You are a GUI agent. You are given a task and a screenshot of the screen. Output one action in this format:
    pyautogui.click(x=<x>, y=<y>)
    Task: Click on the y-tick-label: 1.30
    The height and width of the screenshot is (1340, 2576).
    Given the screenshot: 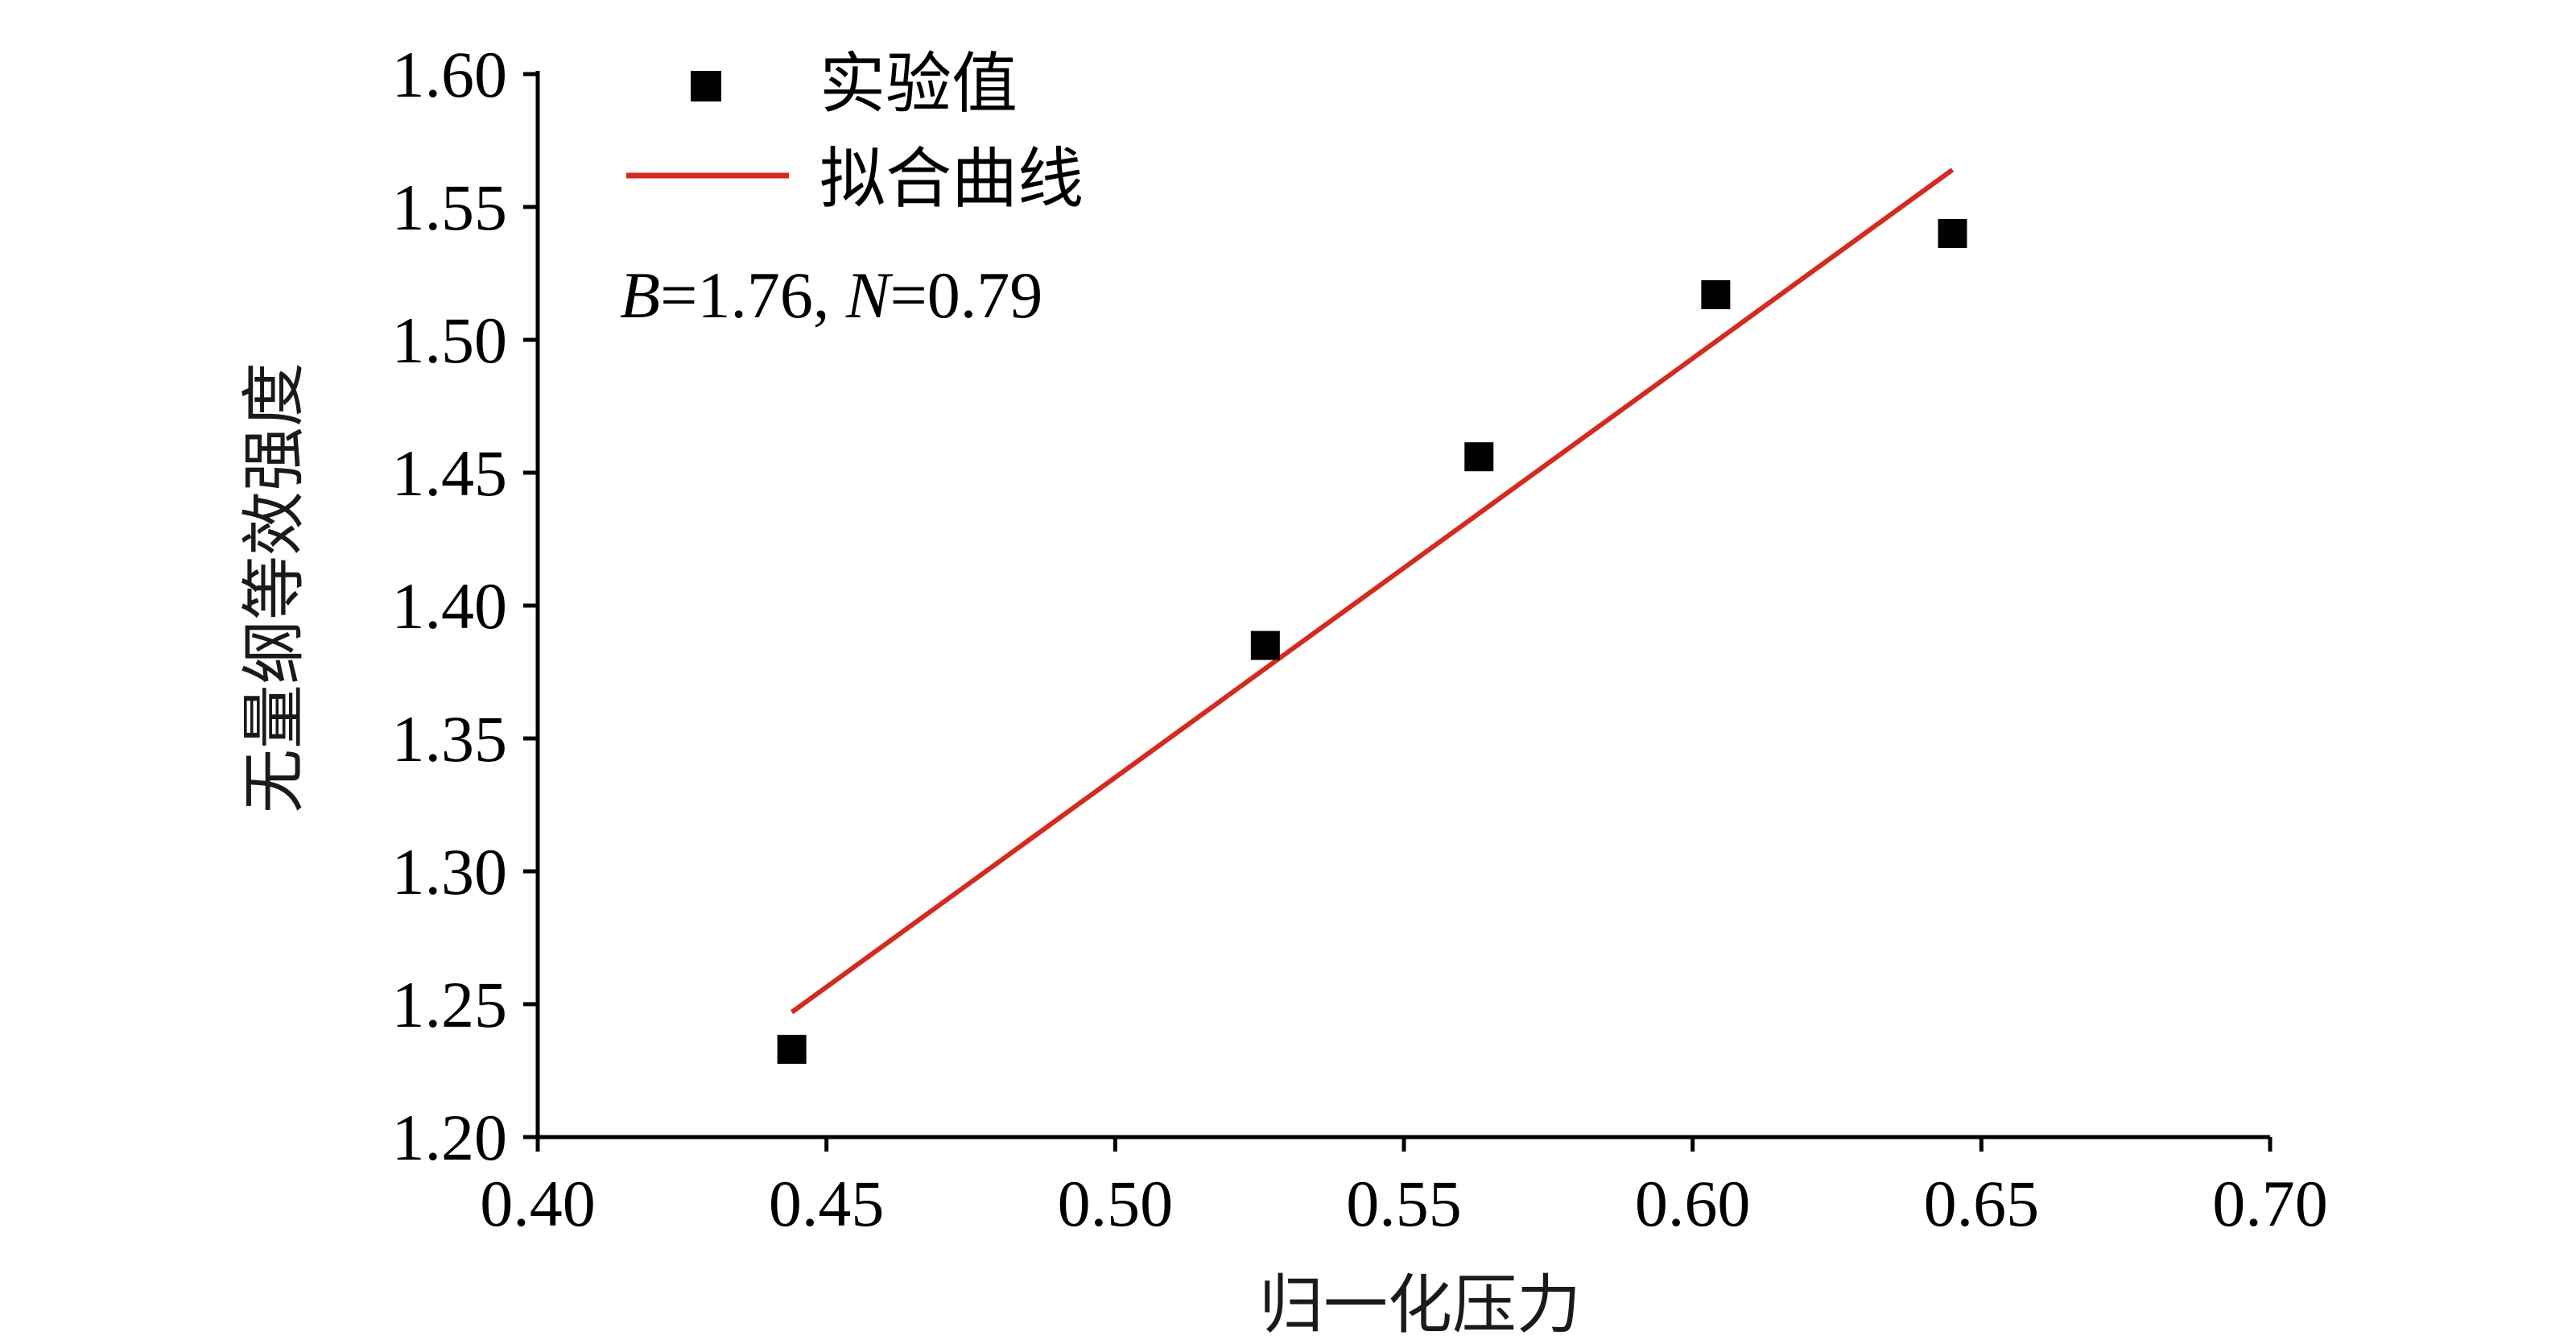 What is the action you would take?
    pyautogui.click(x=450, y=871)
    